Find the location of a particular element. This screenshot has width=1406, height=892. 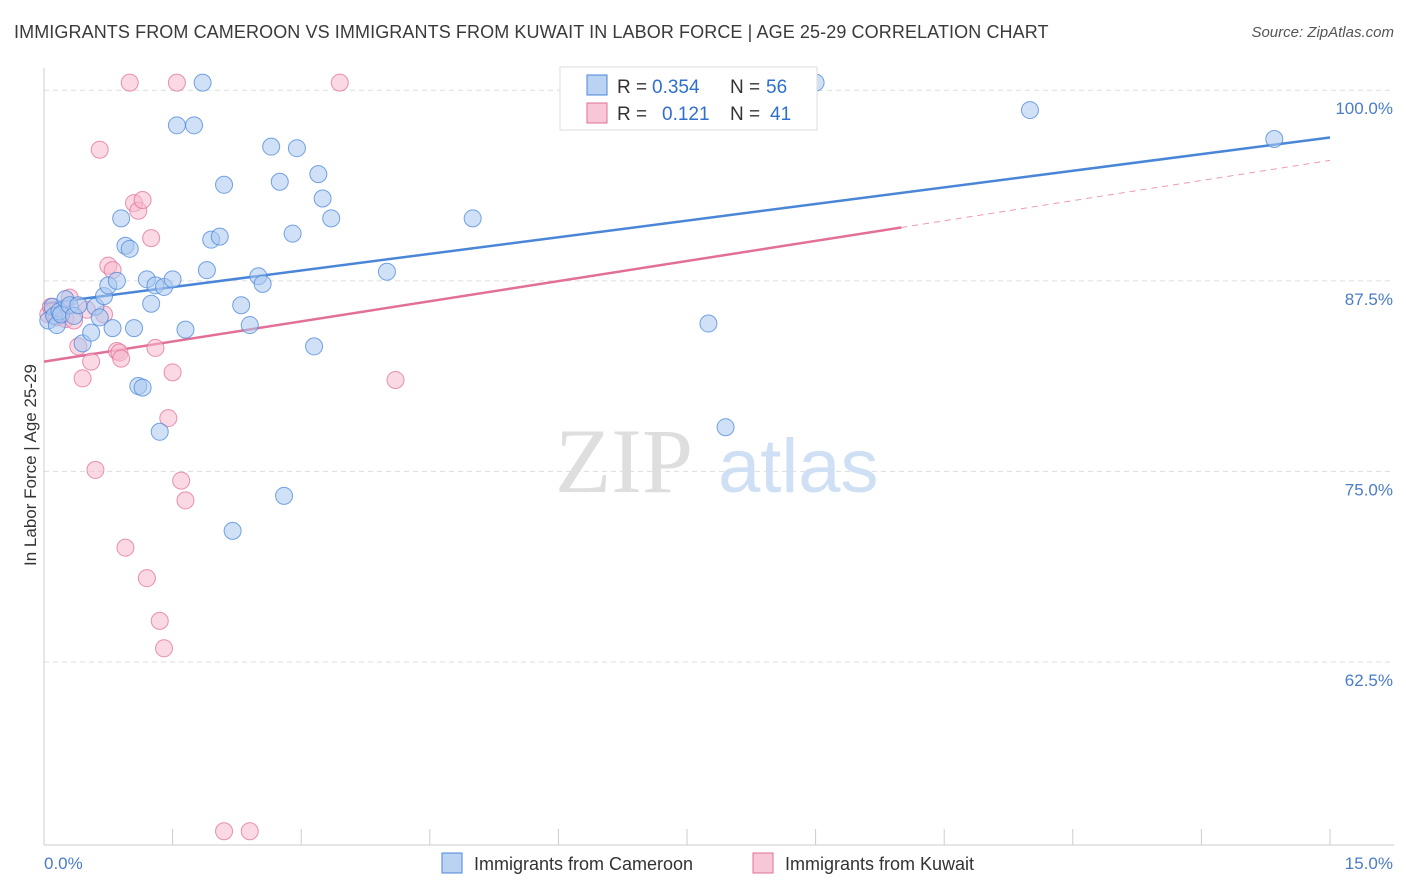

x-tick-label: 15.0% is located at coordinates (1369, 863).